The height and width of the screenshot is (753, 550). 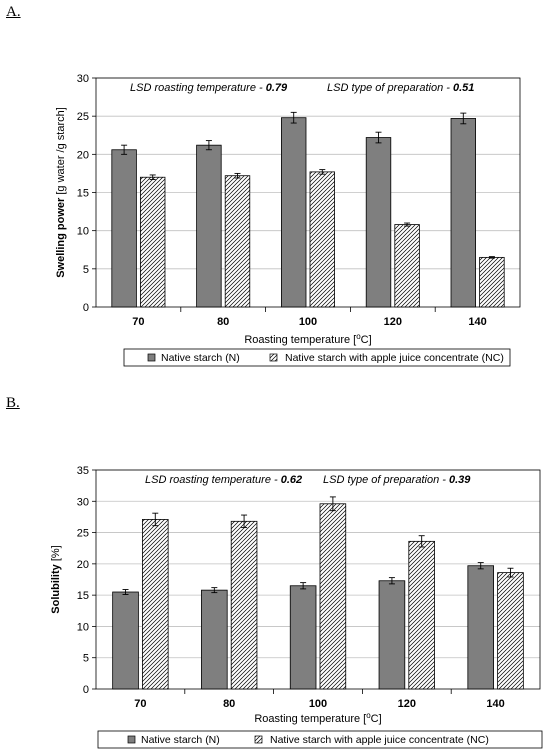 I want to click on y-axis-title: Swelling power [g water /g starch], so click(x=61, y=192).